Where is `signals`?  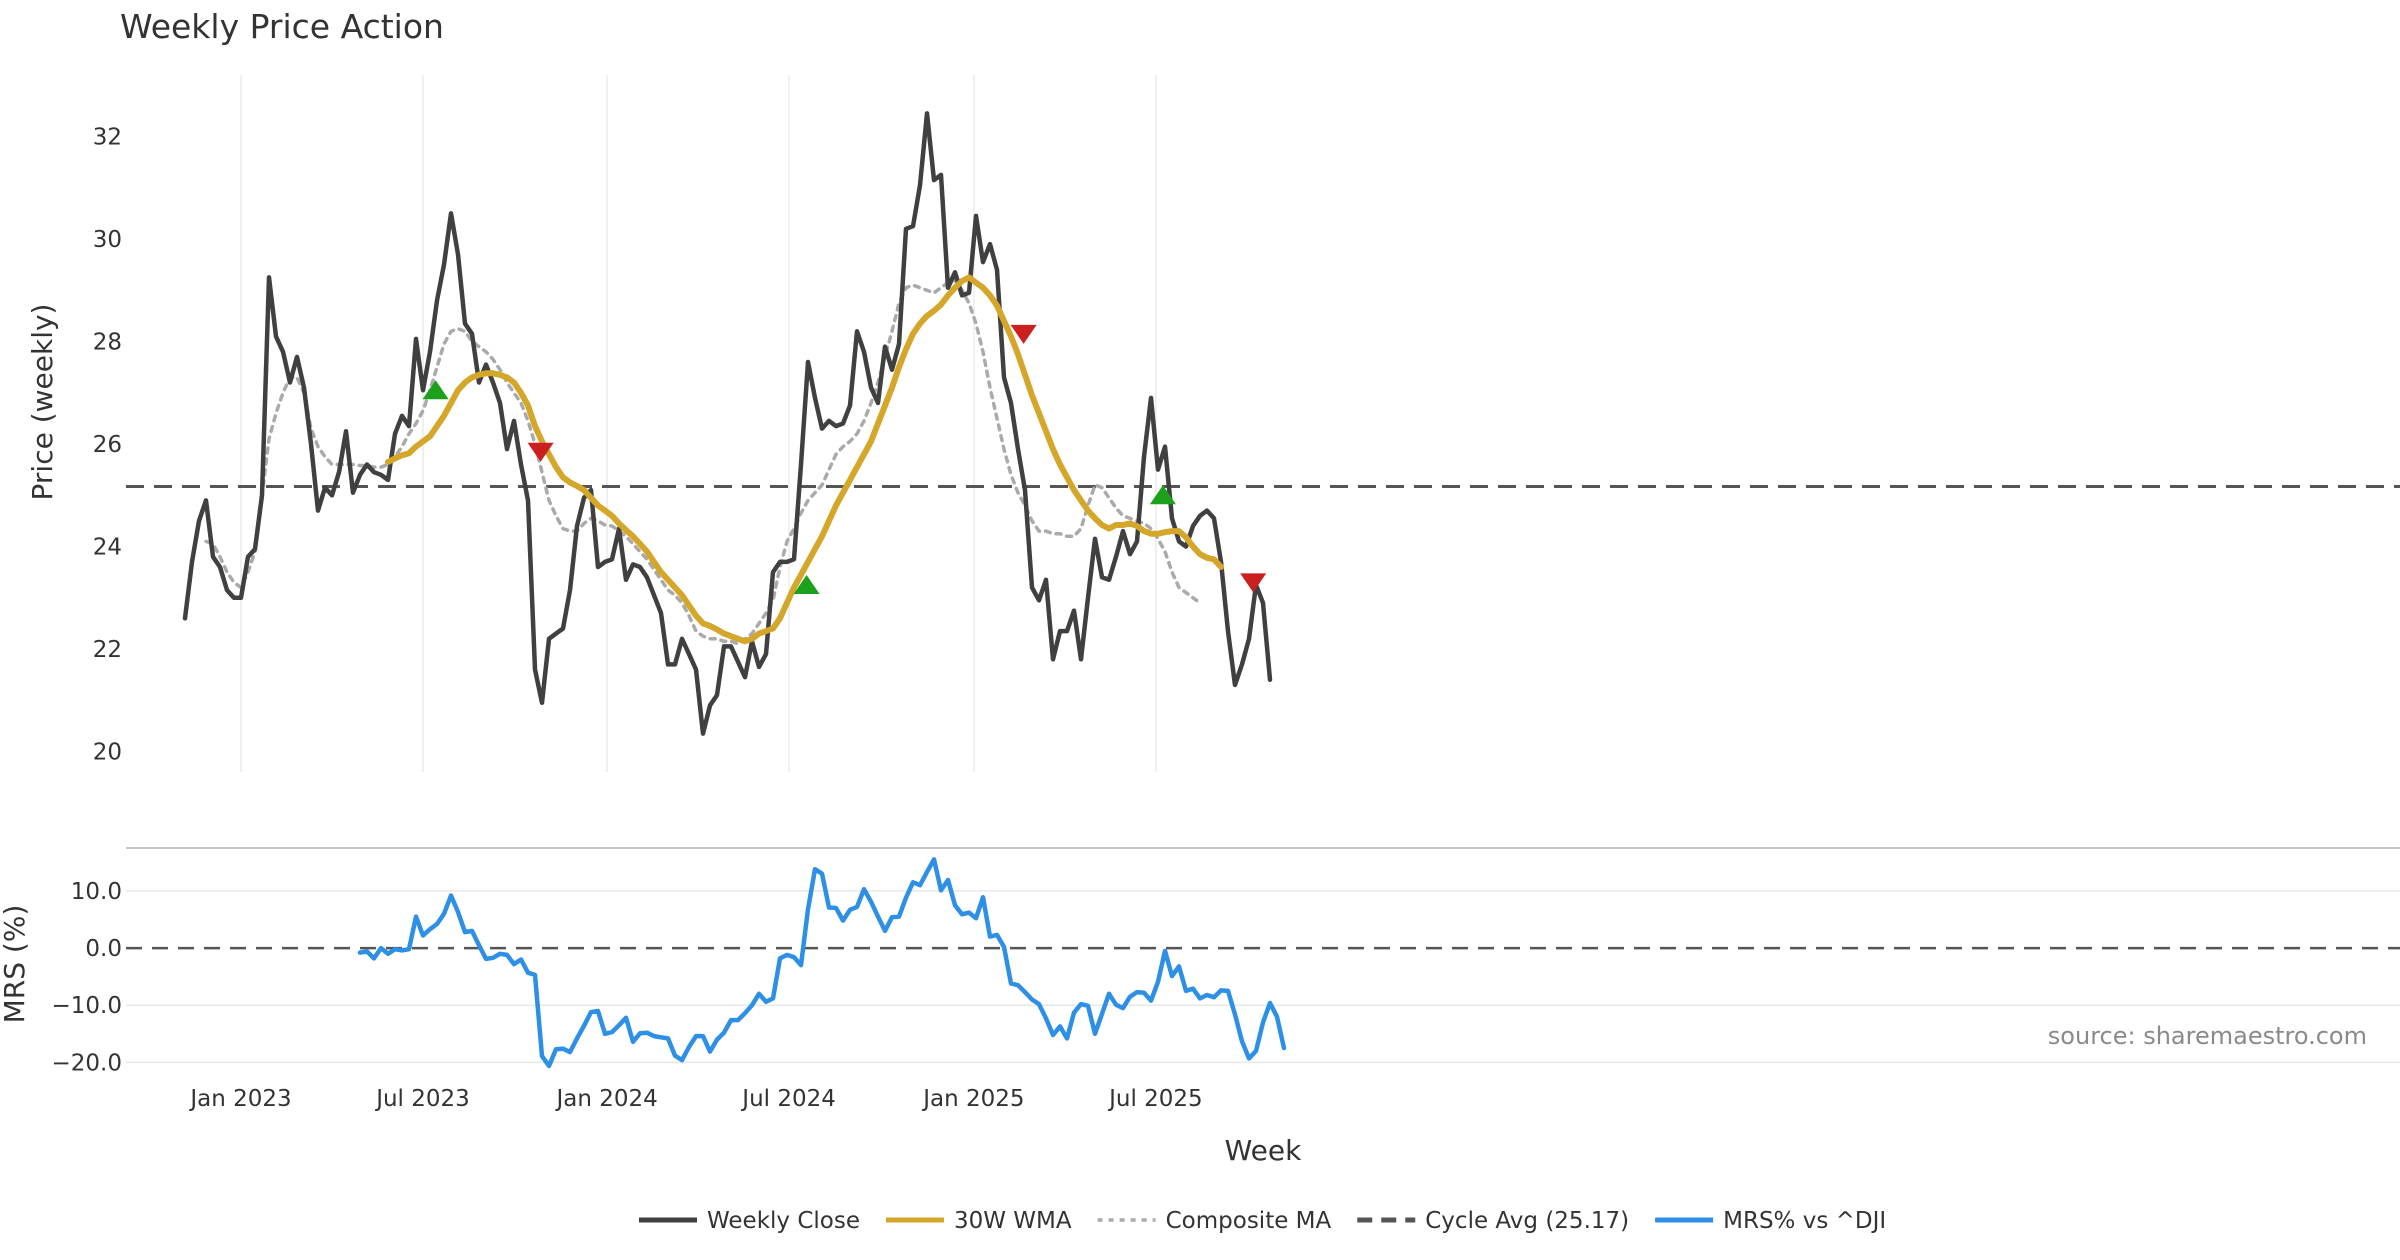
signals is located at coordinates (844, 459).